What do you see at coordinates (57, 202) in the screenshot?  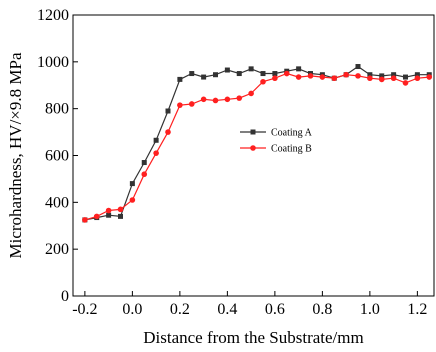 I see `y-tick-label: 400` at bounding box center [57, 202].